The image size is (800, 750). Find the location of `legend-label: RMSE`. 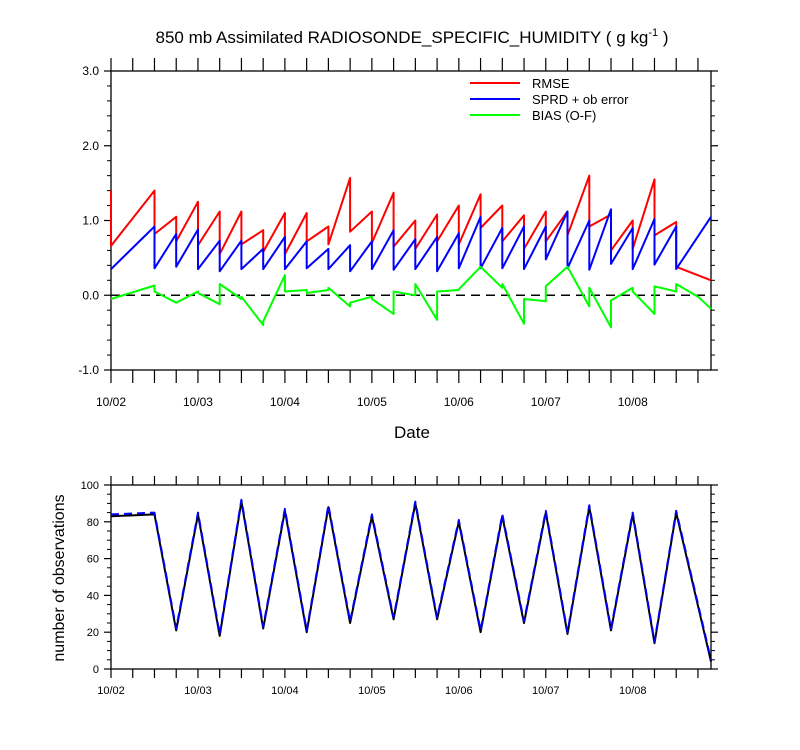

legend-label: RMSE is located at coordinates (551, 83).